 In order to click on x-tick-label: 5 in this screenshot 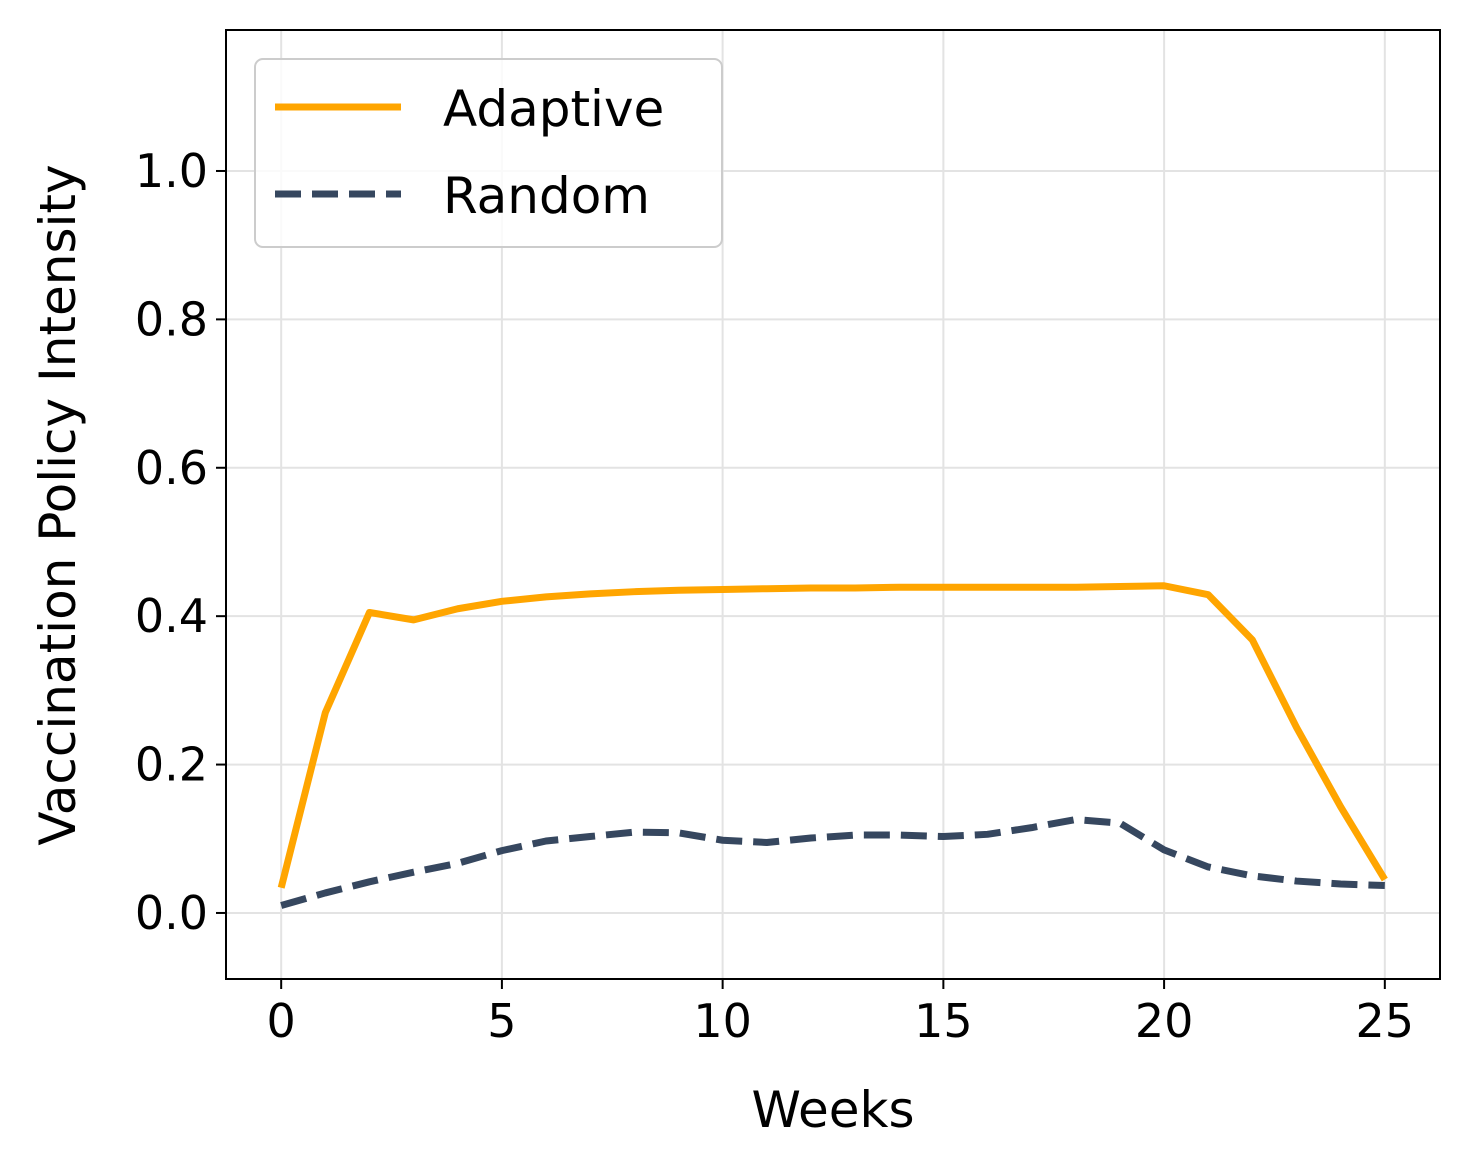, I will do `click(501, 1021)`.